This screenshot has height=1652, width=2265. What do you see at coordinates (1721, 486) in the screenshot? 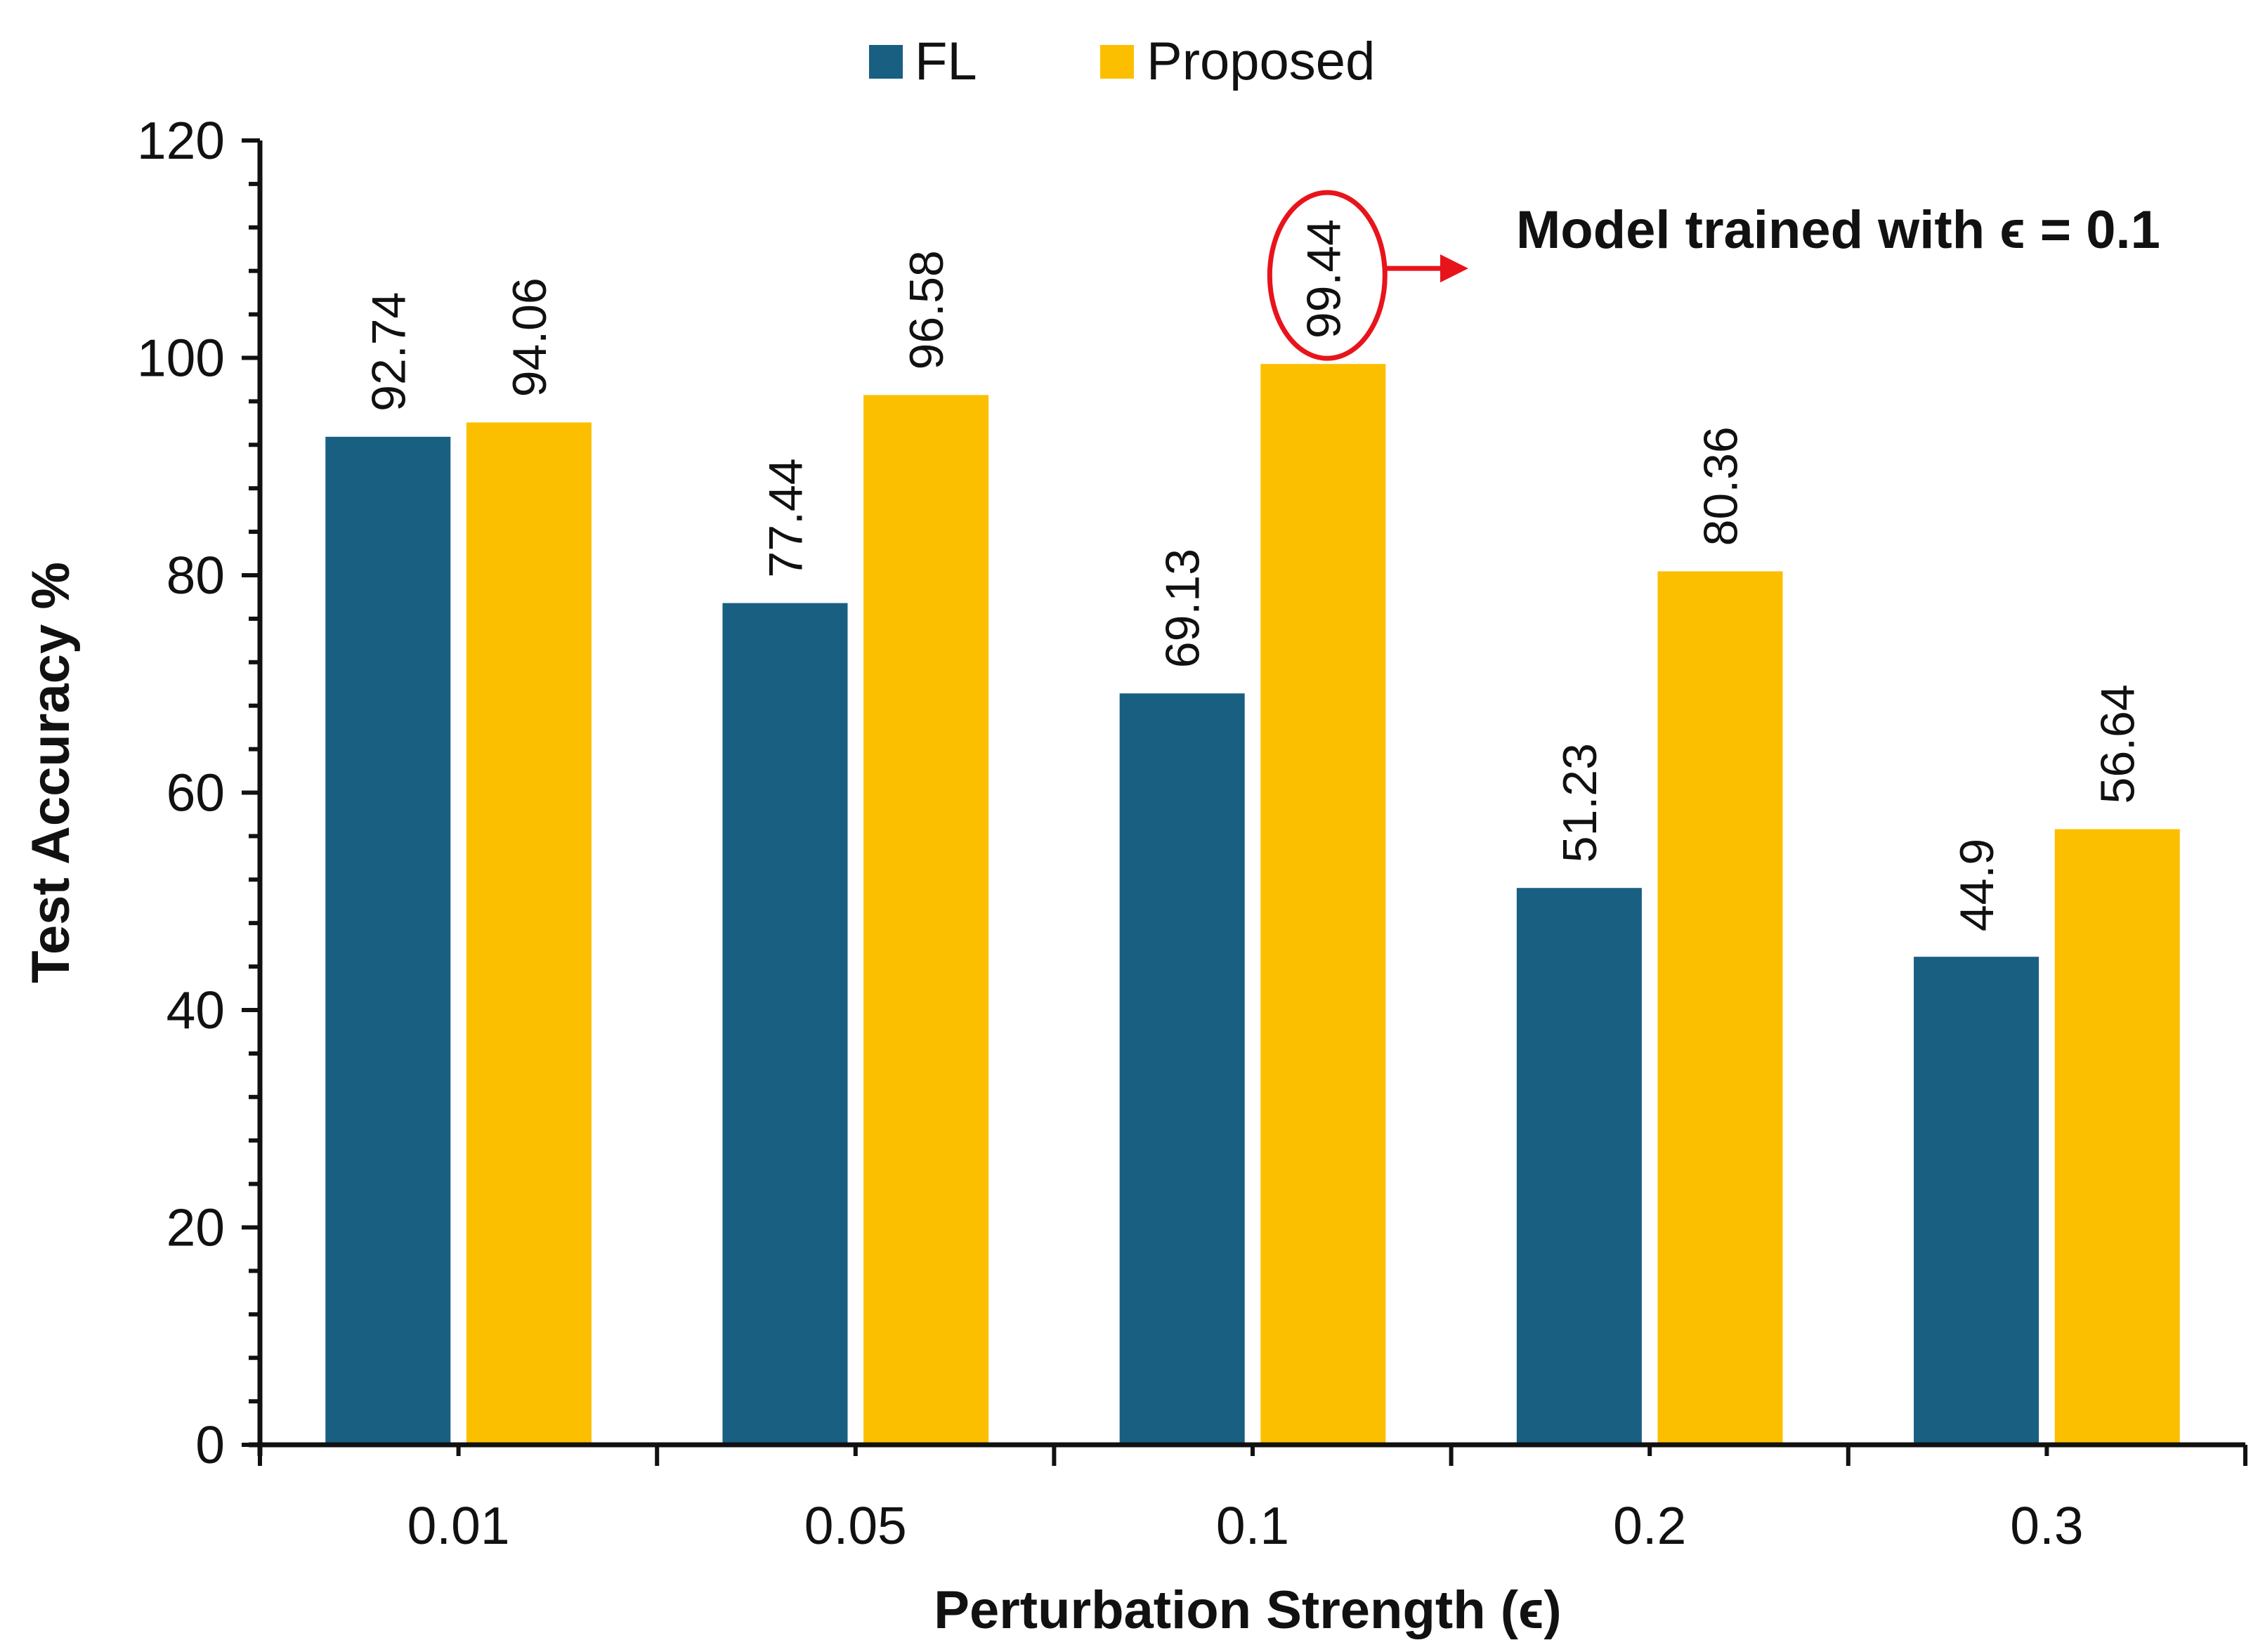
I see `data-label-proposed-0.2: 80.36` at bounding box center [1721, 486].